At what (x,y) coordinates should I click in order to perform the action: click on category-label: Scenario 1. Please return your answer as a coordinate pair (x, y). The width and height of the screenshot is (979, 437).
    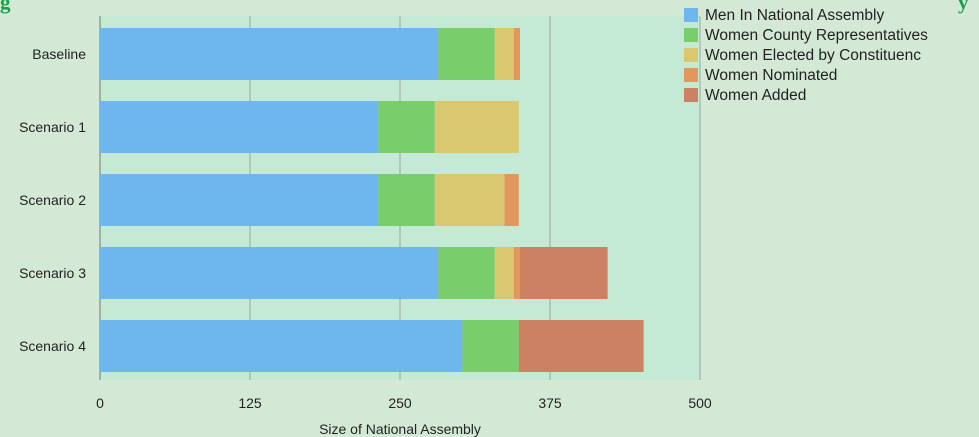
    Looking at the image, I should click on (52, 127).